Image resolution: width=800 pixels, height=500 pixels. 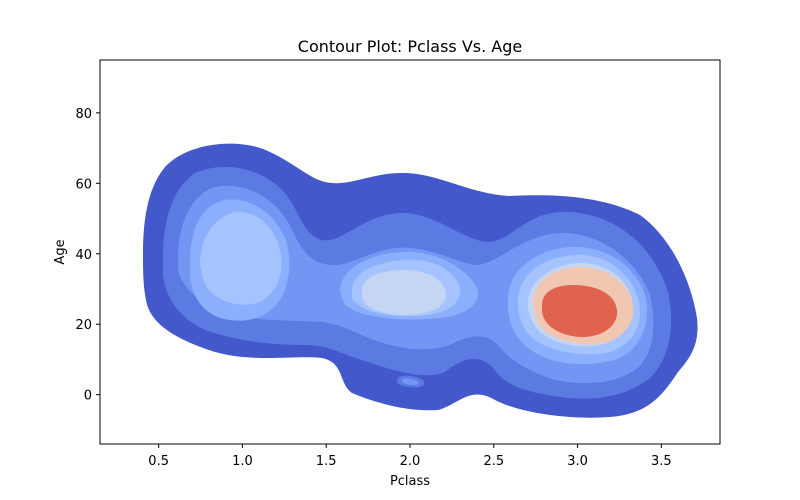 I want to click on x-tick-label: 2.0, so click(x=410, y=461).